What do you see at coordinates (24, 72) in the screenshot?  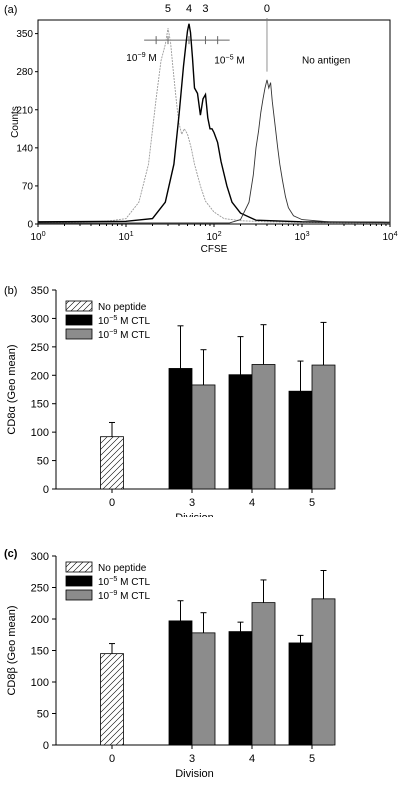 I see `y-tick-label: 280` at bounding box center [24, 72].